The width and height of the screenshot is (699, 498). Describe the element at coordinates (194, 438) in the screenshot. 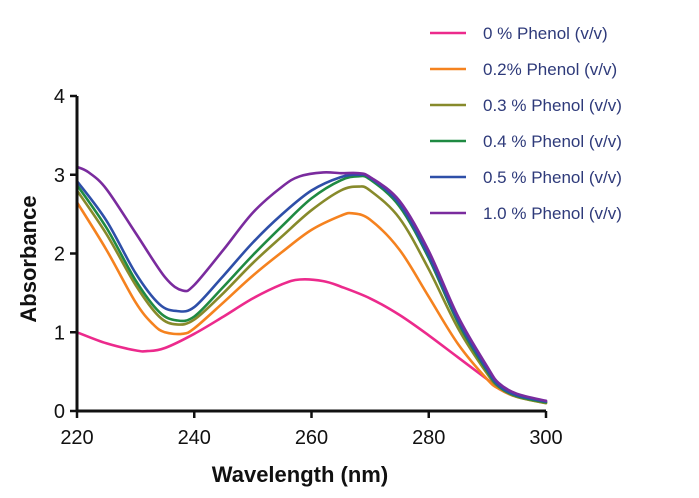

I see `x-tick-label: 240` at that location.